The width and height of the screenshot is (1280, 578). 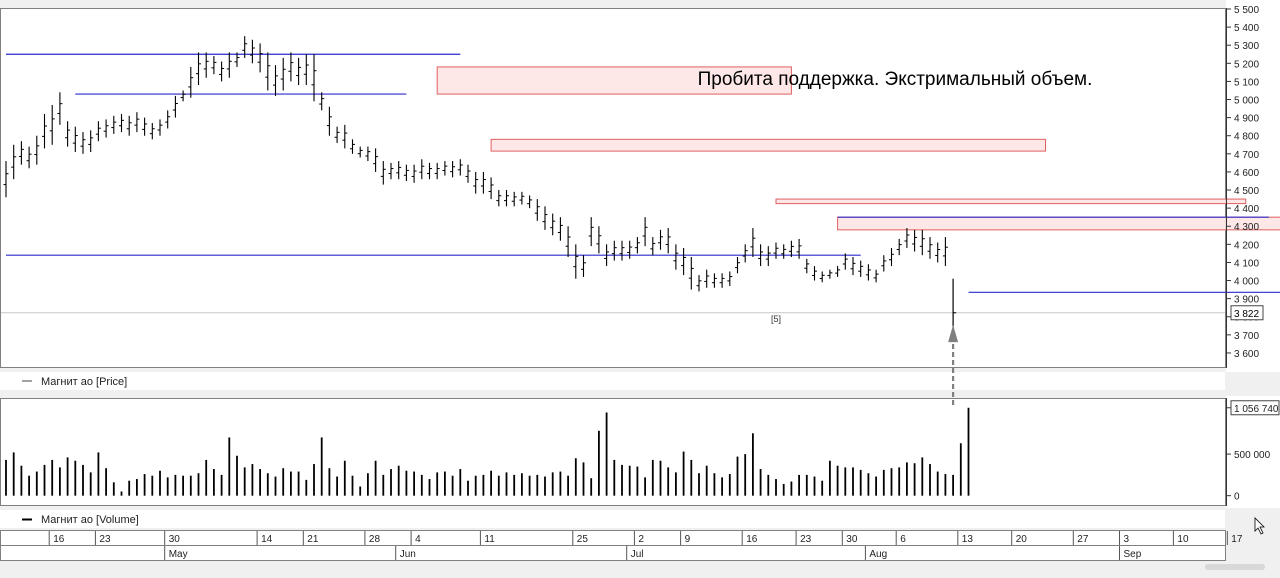 What do you see at coordinates (489, 539) in the screenshot?
I see `time-day-label: 11` at bounding box center [489, 539].